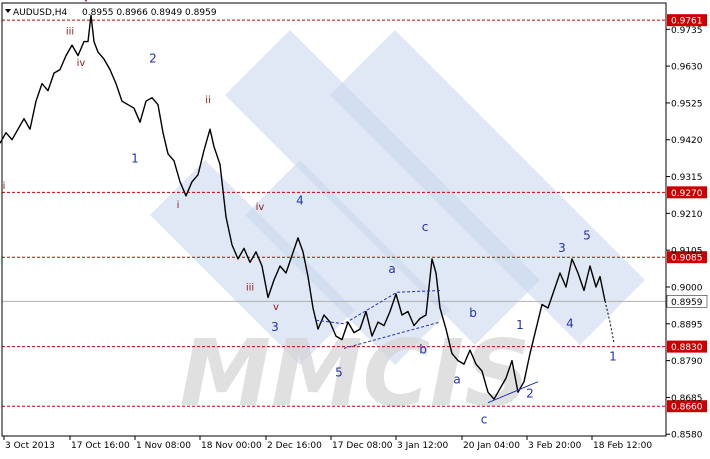 This screenshot has height=459, width=710. What do you see at coordinates (687, 325) in the screenshot?
I see `y-tick-label: 0.8895` at bounding box center [687, 325].